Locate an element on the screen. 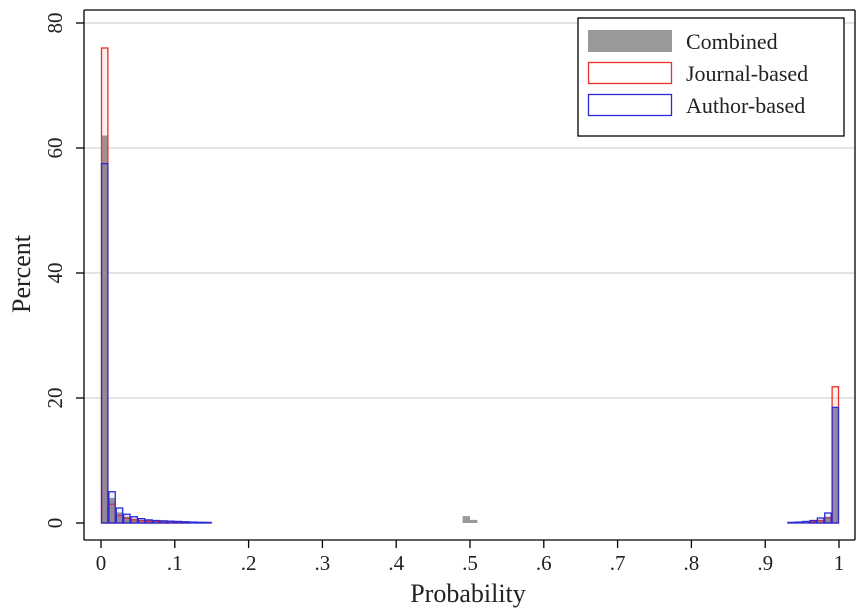 Image resolution: width=858 pixels, height=612 pixels. x-axis-label: Probability is located at coordinates (468, 593).